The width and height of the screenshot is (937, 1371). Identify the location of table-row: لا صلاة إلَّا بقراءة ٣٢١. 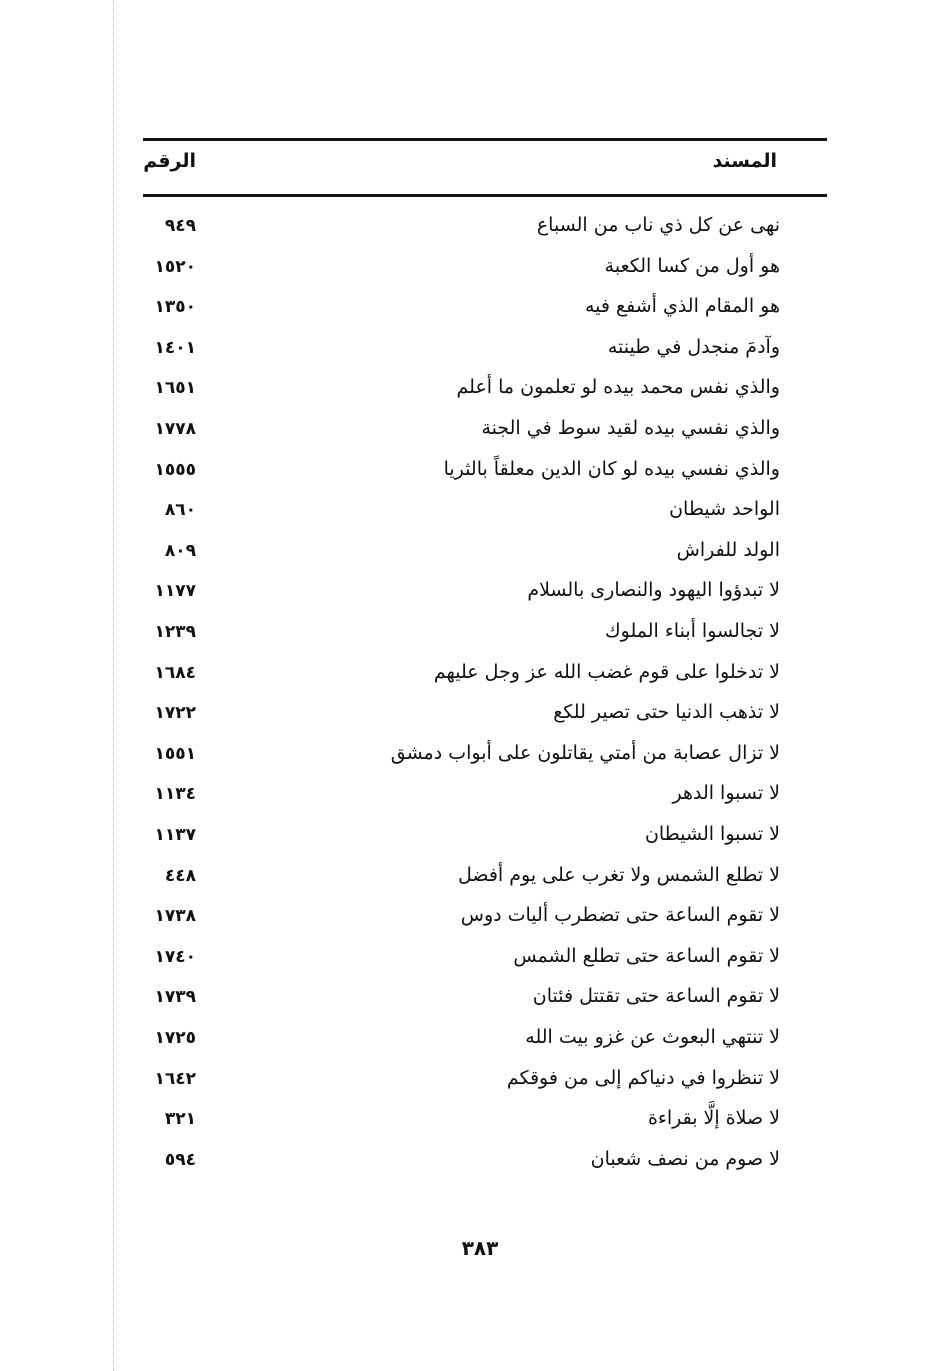
(460, 1127).